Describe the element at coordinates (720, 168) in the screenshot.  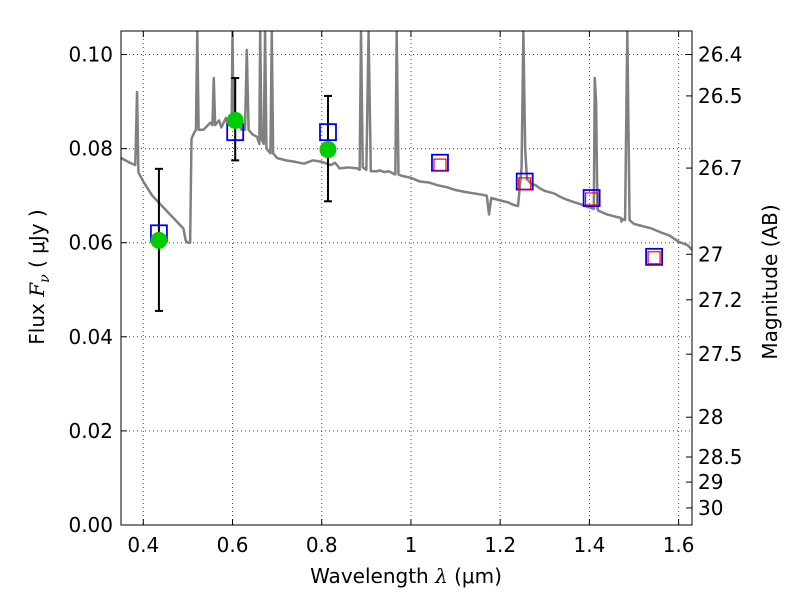
I see `right-tick-label: 26.7` at that location.